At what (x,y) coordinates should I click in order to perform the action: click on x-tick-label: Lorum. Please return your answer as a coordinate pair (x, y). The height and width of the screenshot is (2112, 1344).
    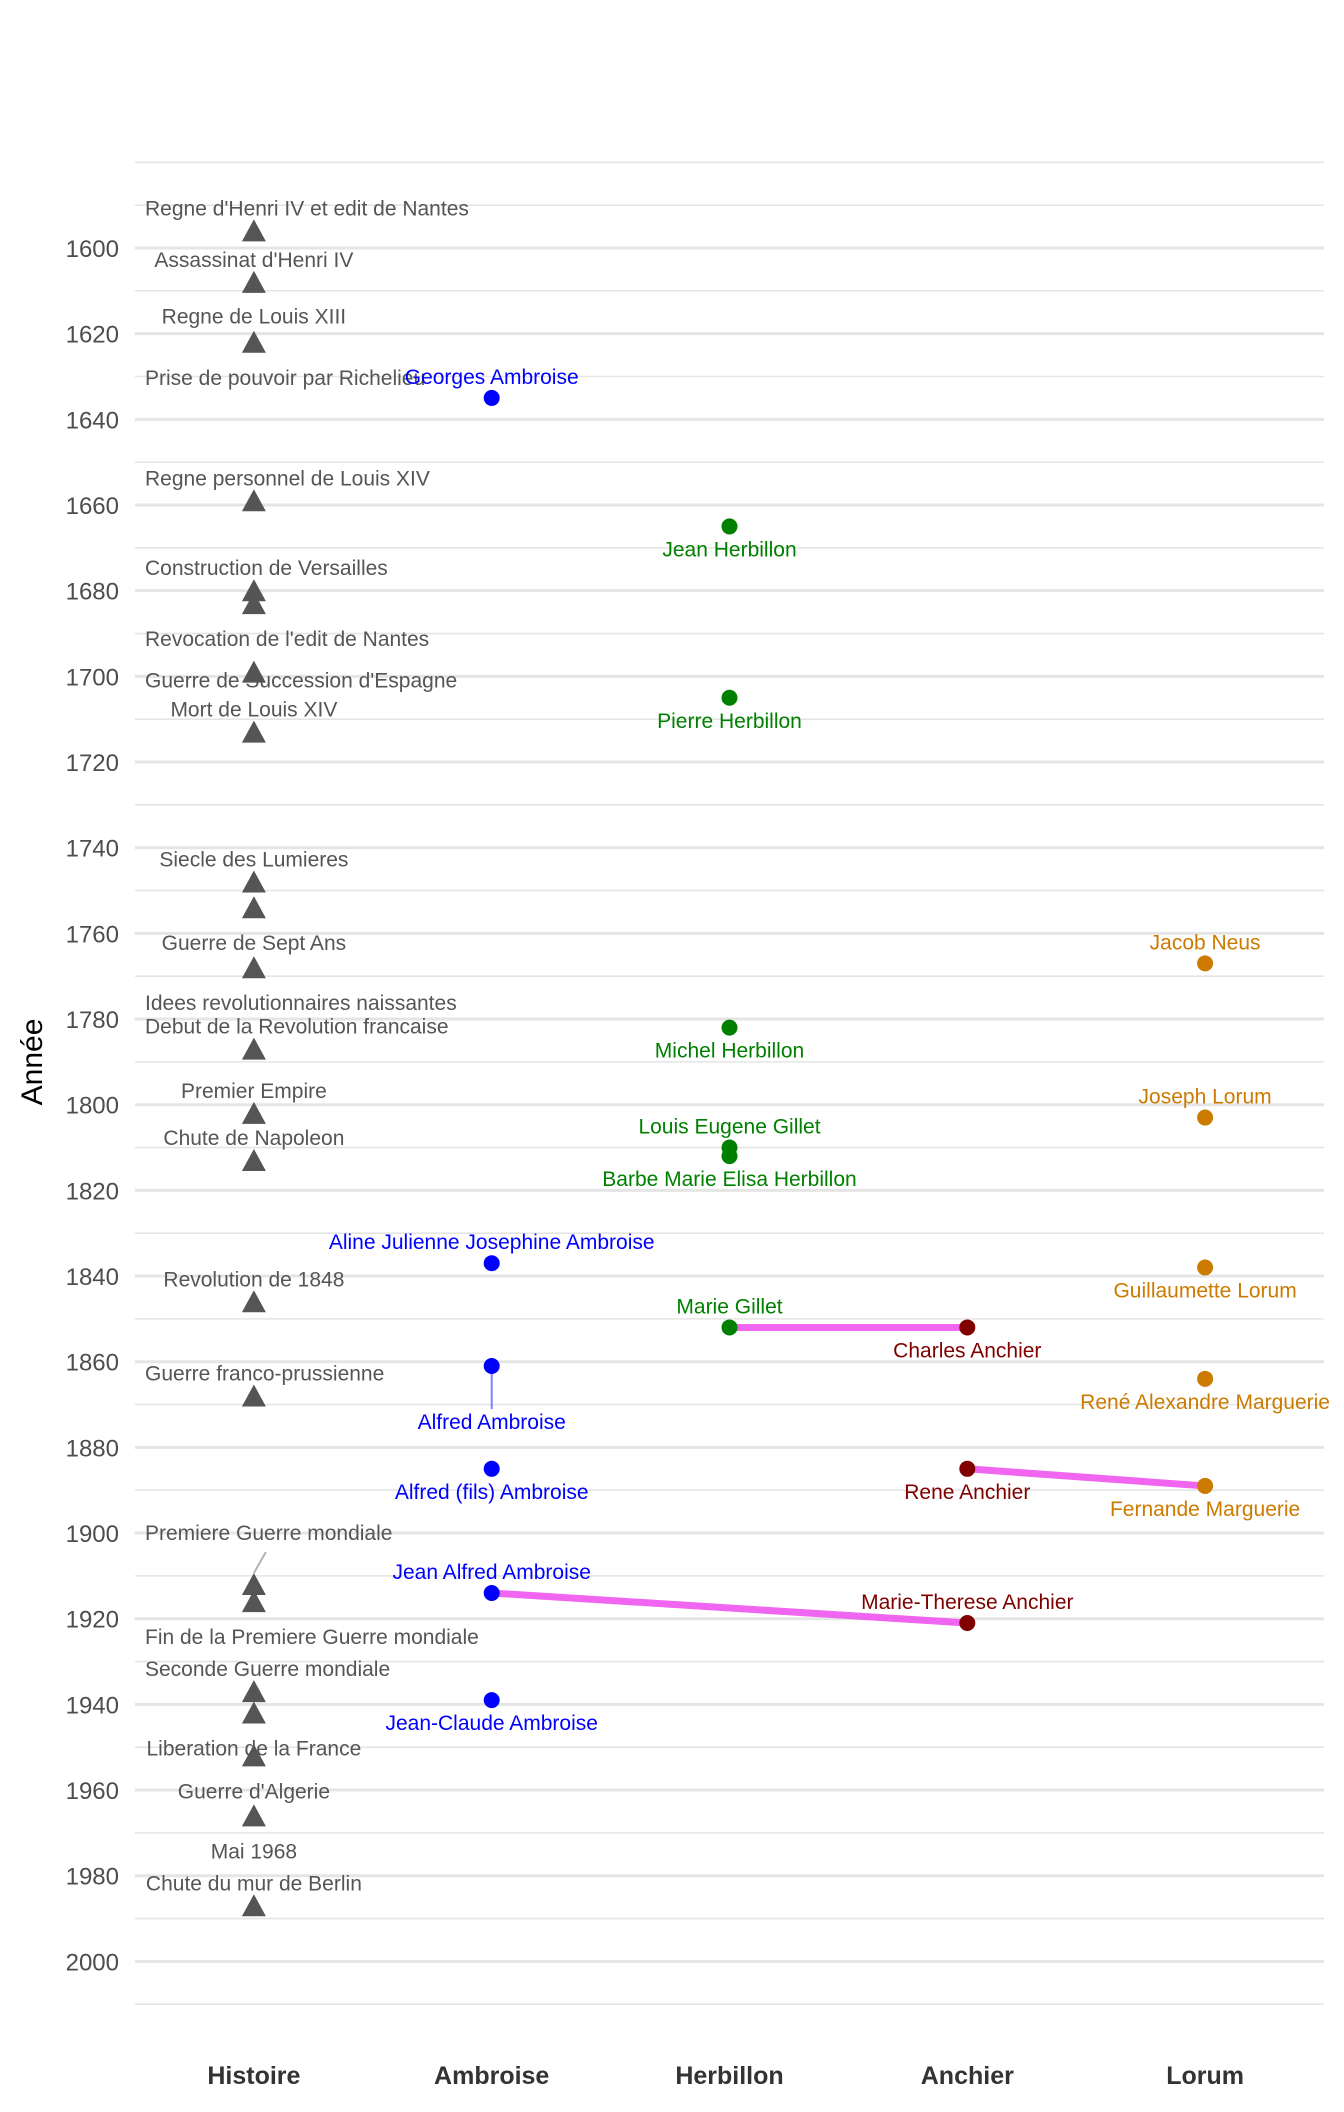
    Looking at the image, I should click on (1205, 2076).